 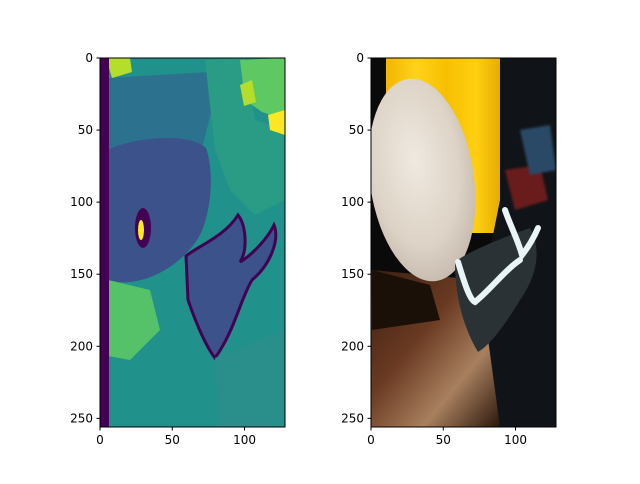 I want to click on right-ytick-label: 50, so click(x=356, y=130).